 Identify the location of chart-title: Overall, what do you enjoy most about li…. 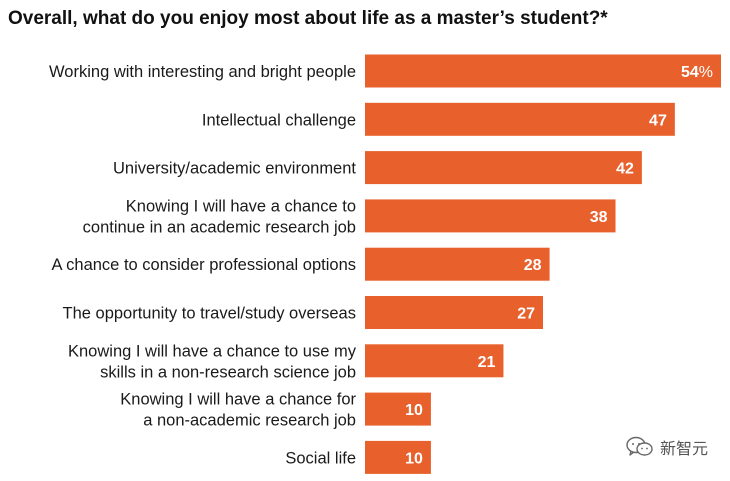
(308, 18).